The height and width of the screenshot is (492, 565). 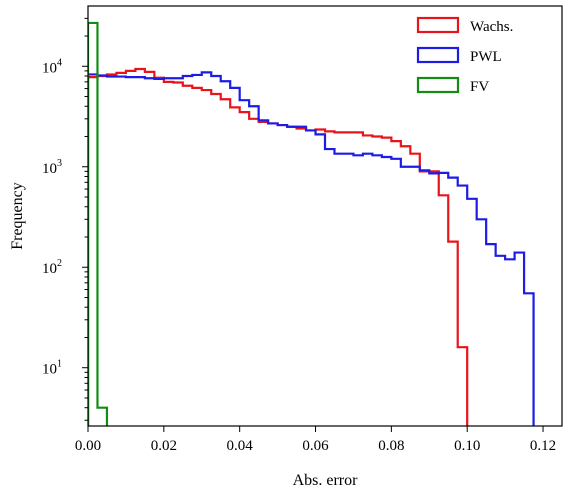 What do you see at coordinates (467, 446) in the screenshot?
I see `x-tick-label: 0.10` at bounding box center [467, 446].